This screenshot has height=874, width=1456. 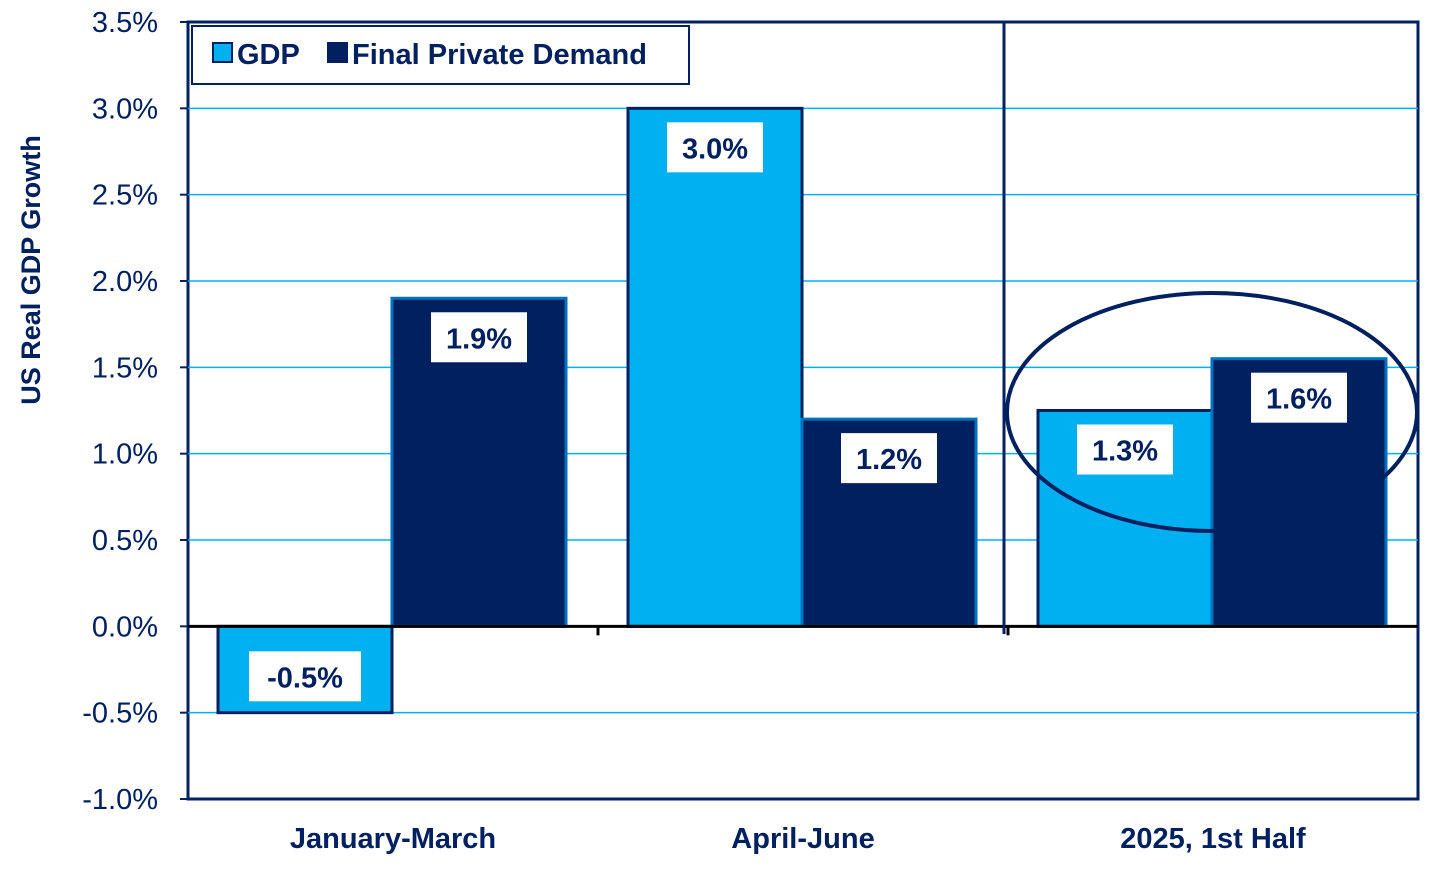 I want to click on y-tick-label: 1.5%, so click(x=125, y=368).